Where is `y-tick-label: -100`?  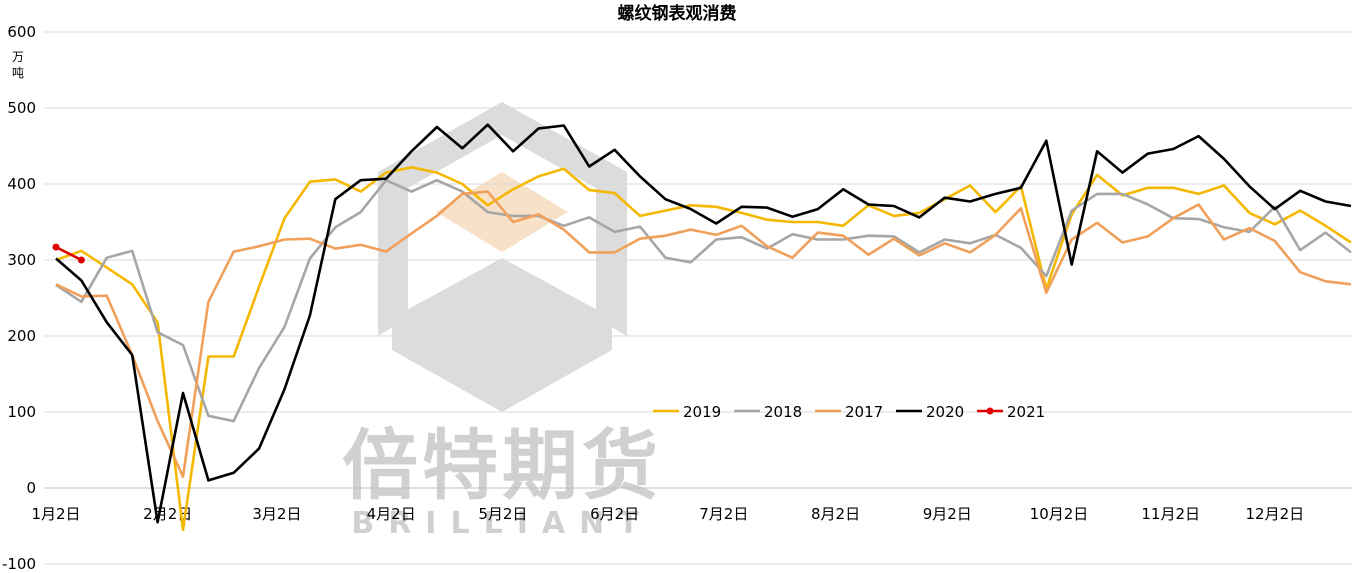 y-tick-label: -100 is located at coordinates (19, 564).